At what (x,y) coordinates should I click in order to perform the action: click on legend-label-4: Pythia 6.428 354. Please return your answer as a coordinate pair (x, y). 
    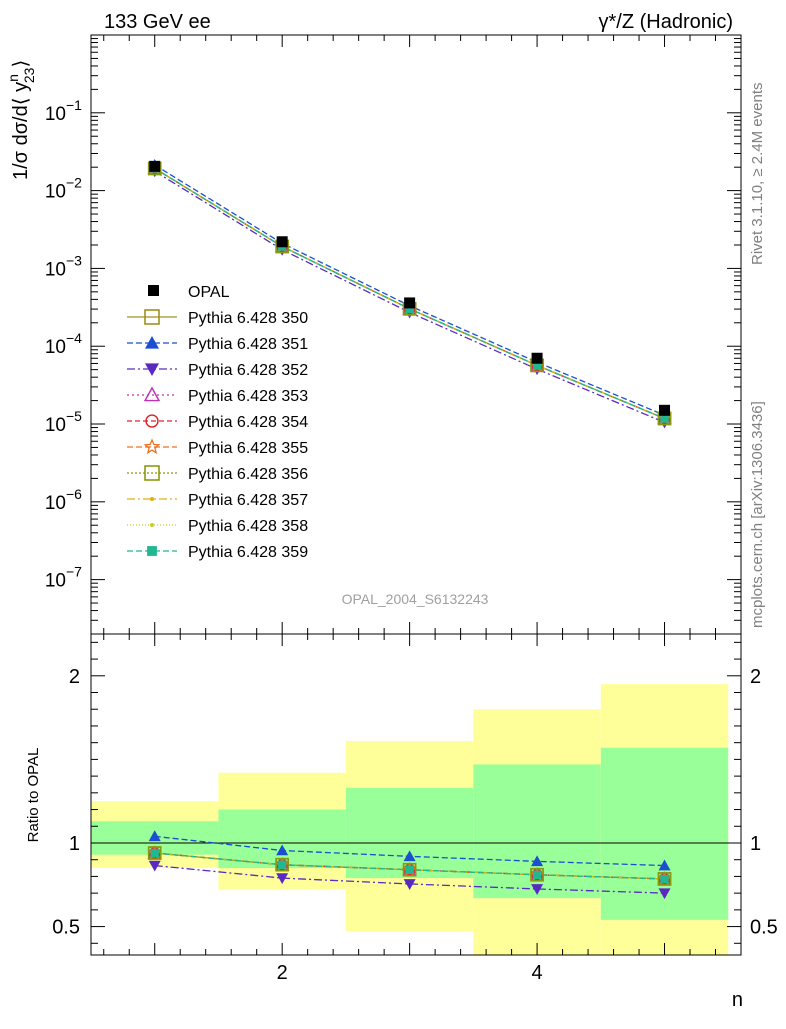
    Looking at the image, I should click on (248, 422).